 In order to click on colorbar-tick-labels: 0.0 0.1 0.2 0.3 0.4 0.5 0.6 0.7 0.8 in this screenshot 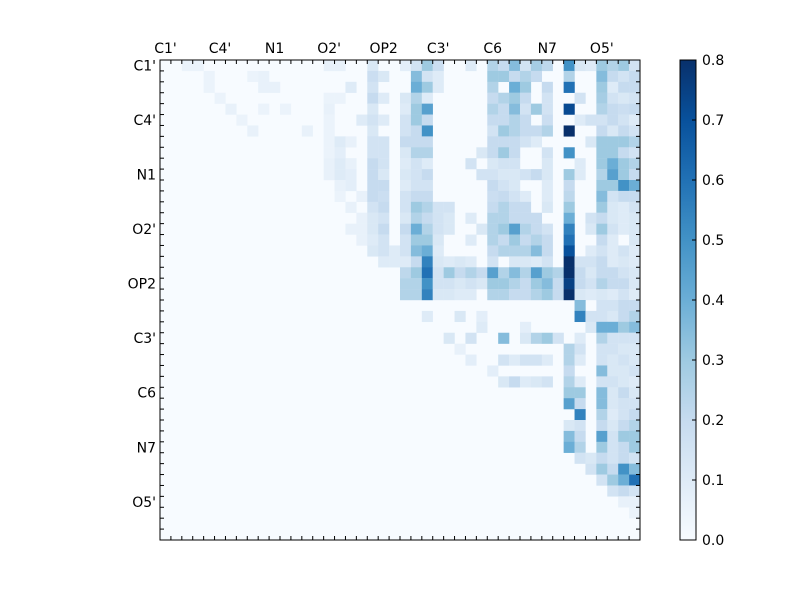, I will do `click(708, 301)`.